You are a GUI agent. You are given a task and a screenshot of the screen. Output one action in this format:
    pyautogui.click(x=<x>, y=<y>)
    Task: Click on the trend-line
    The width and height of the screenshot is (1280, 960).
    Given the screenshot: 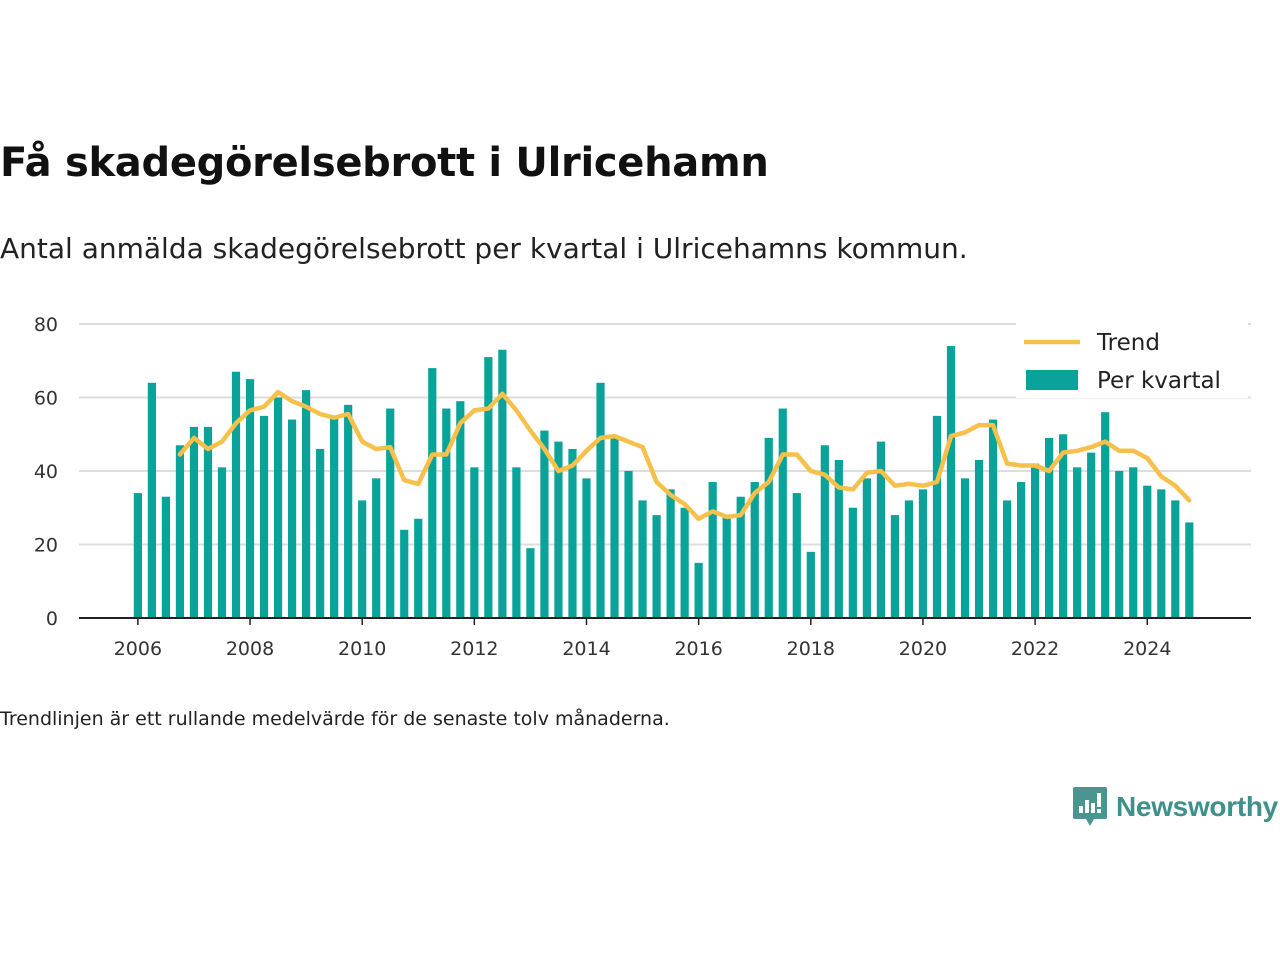 What is the action you would take?
    pyautogui.click(x=684, y=455)
    